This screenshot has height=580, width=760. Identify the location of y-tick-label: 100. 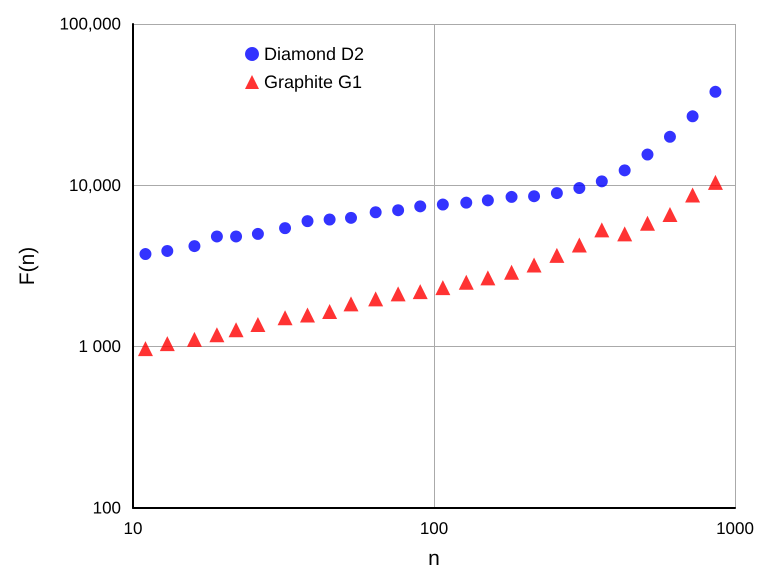
(106, 508).